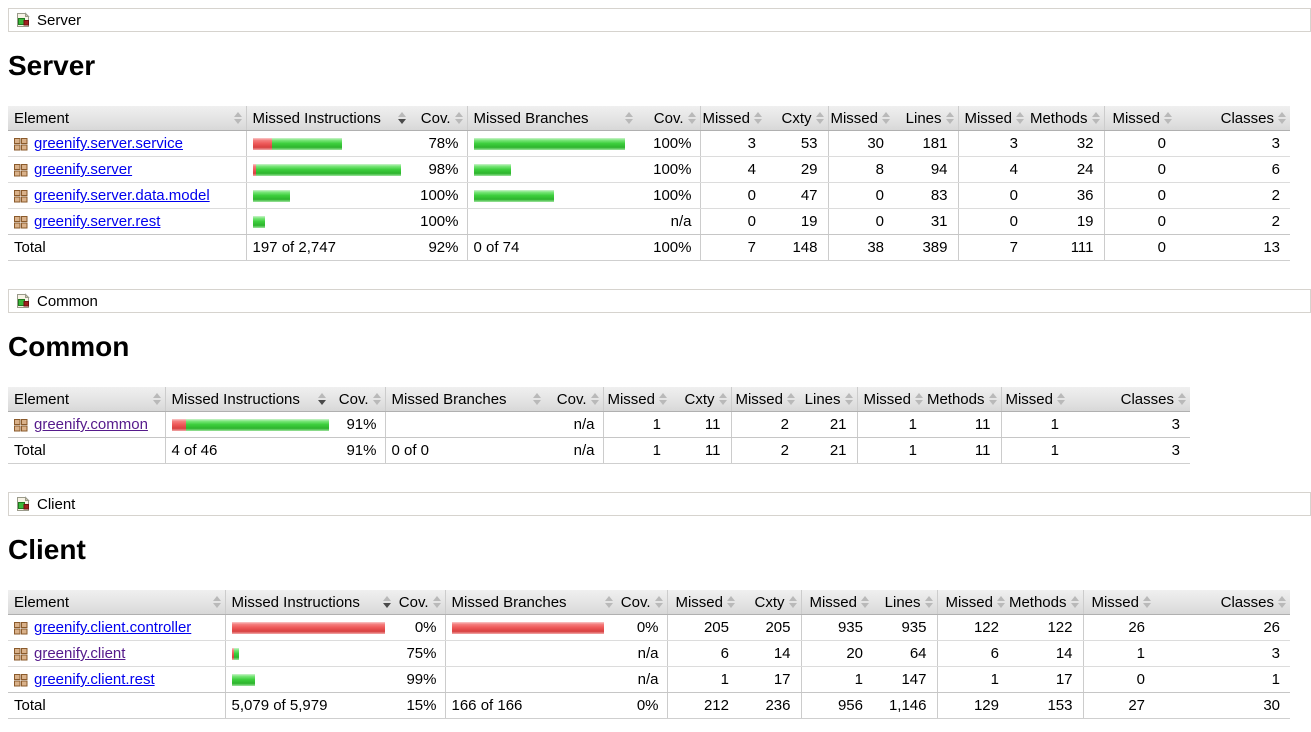 The image size is (1311, 732). What do you see at coordinates (83, 169) in the screenshot?
I see `package-link: greenify.server` at bounding box center [83, 169].